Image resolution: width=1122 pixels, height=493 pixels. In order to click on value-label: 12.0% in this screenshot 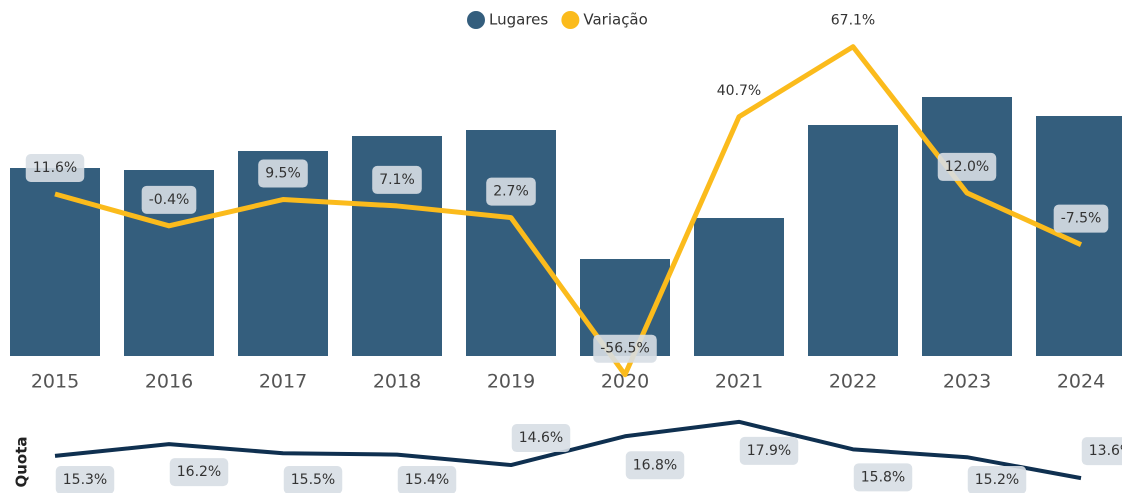, I will do `click(967, 167)`.